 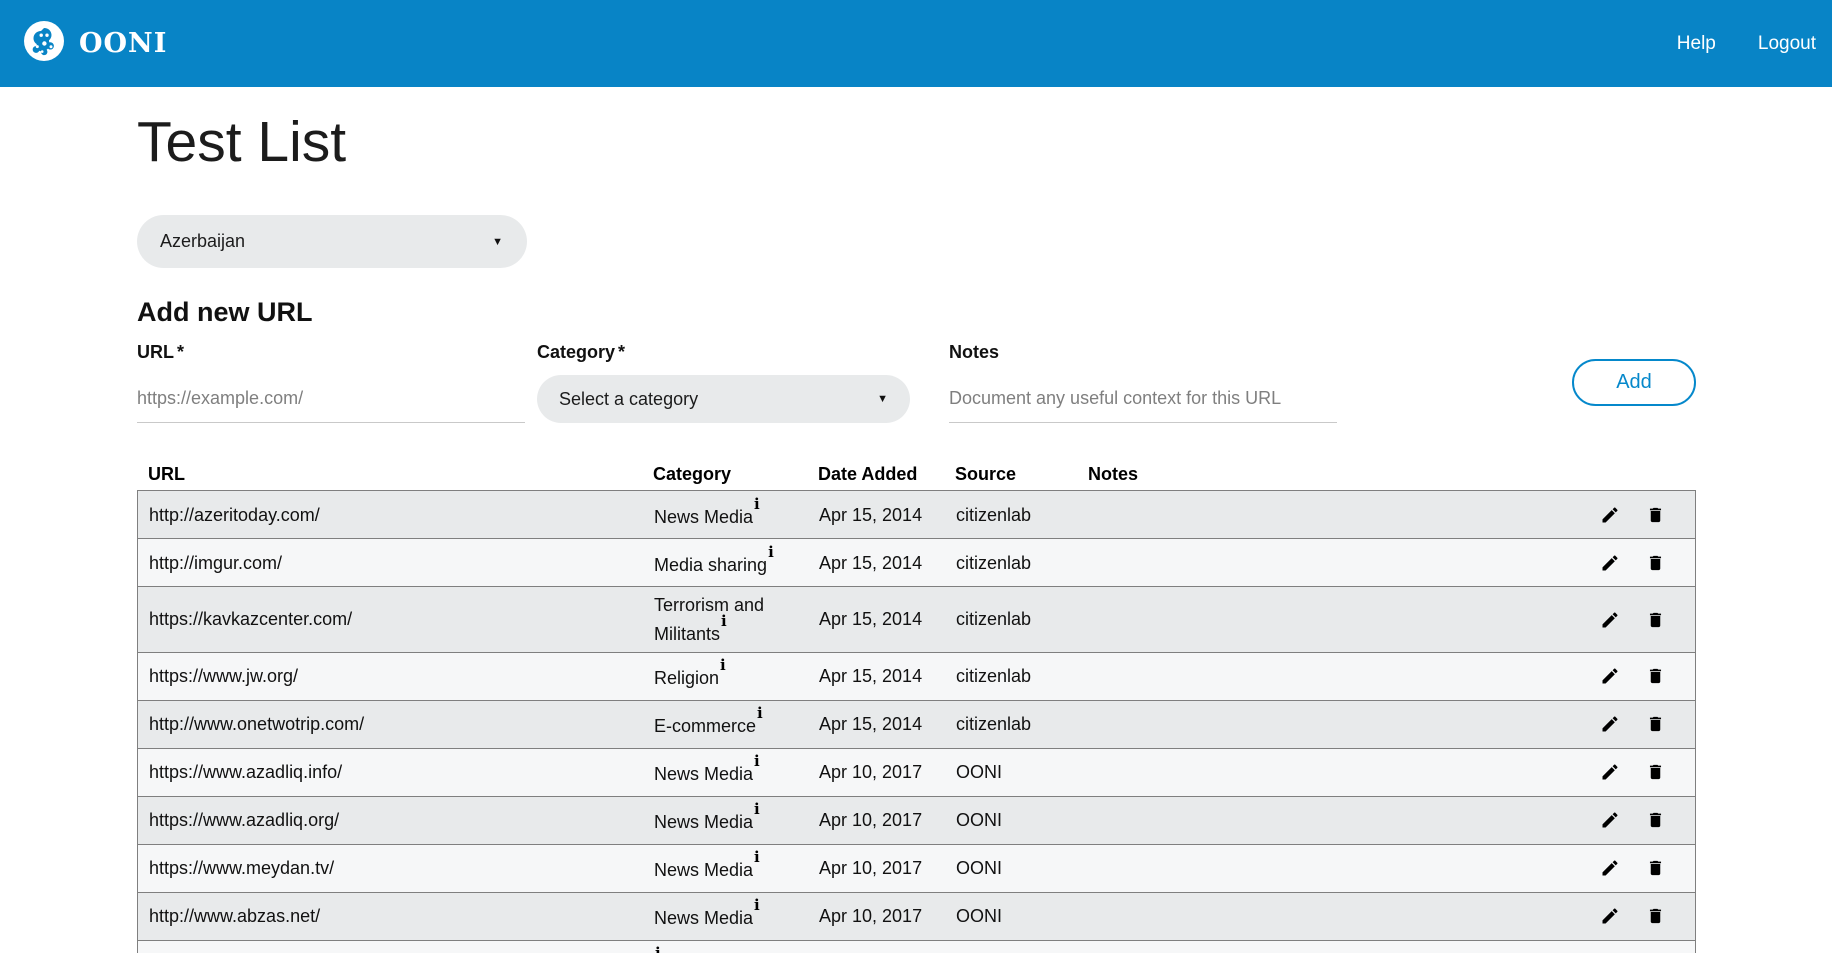 What do you see at coordinates (242, 142) in the screenshot?
I see `page-title: Test List` at bounding box center [242, 142].